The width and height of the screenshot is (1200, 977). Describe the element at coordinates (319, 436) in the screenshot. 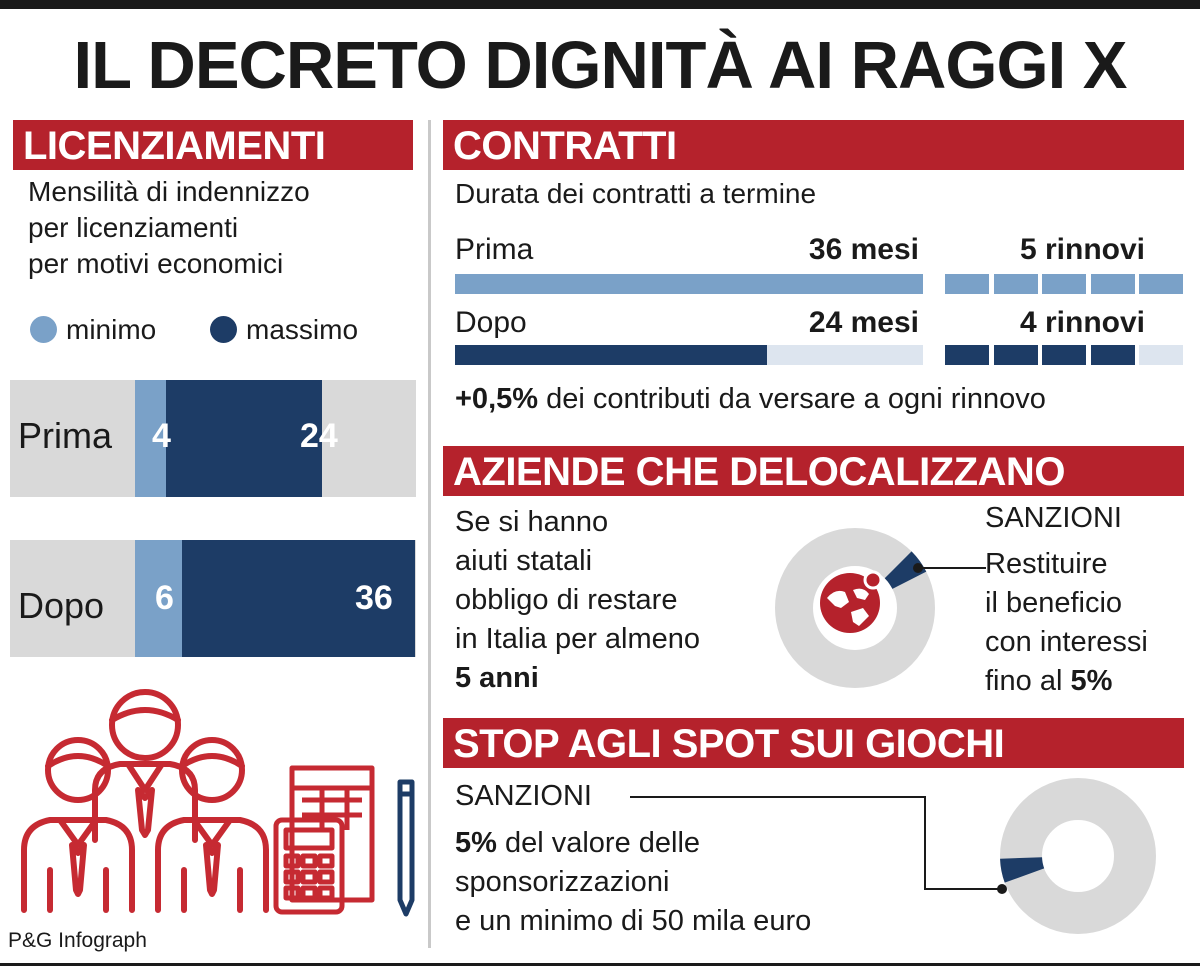

I see `bar-value-prima-massimo: 24` at that location.